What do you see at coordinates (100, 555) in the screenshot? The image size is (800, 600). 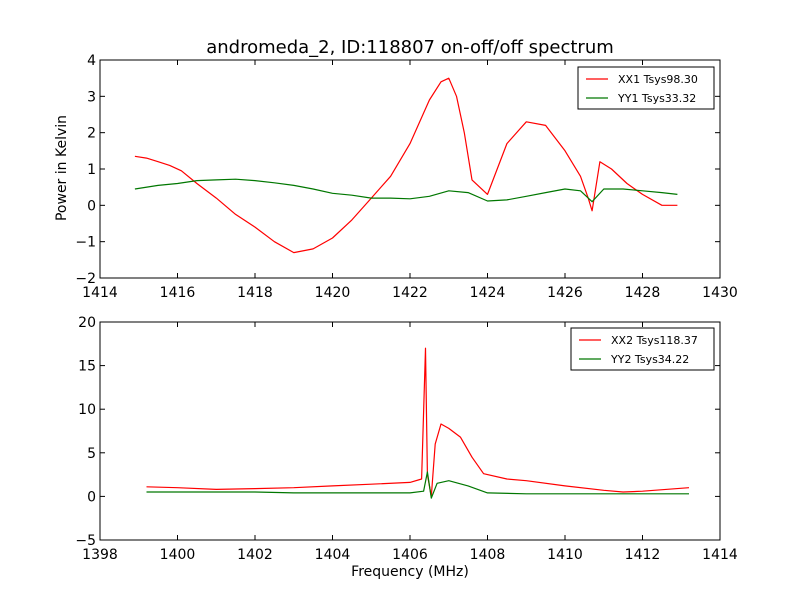 I see `x-tick-label: 1398` at bounding box center [100, 555].